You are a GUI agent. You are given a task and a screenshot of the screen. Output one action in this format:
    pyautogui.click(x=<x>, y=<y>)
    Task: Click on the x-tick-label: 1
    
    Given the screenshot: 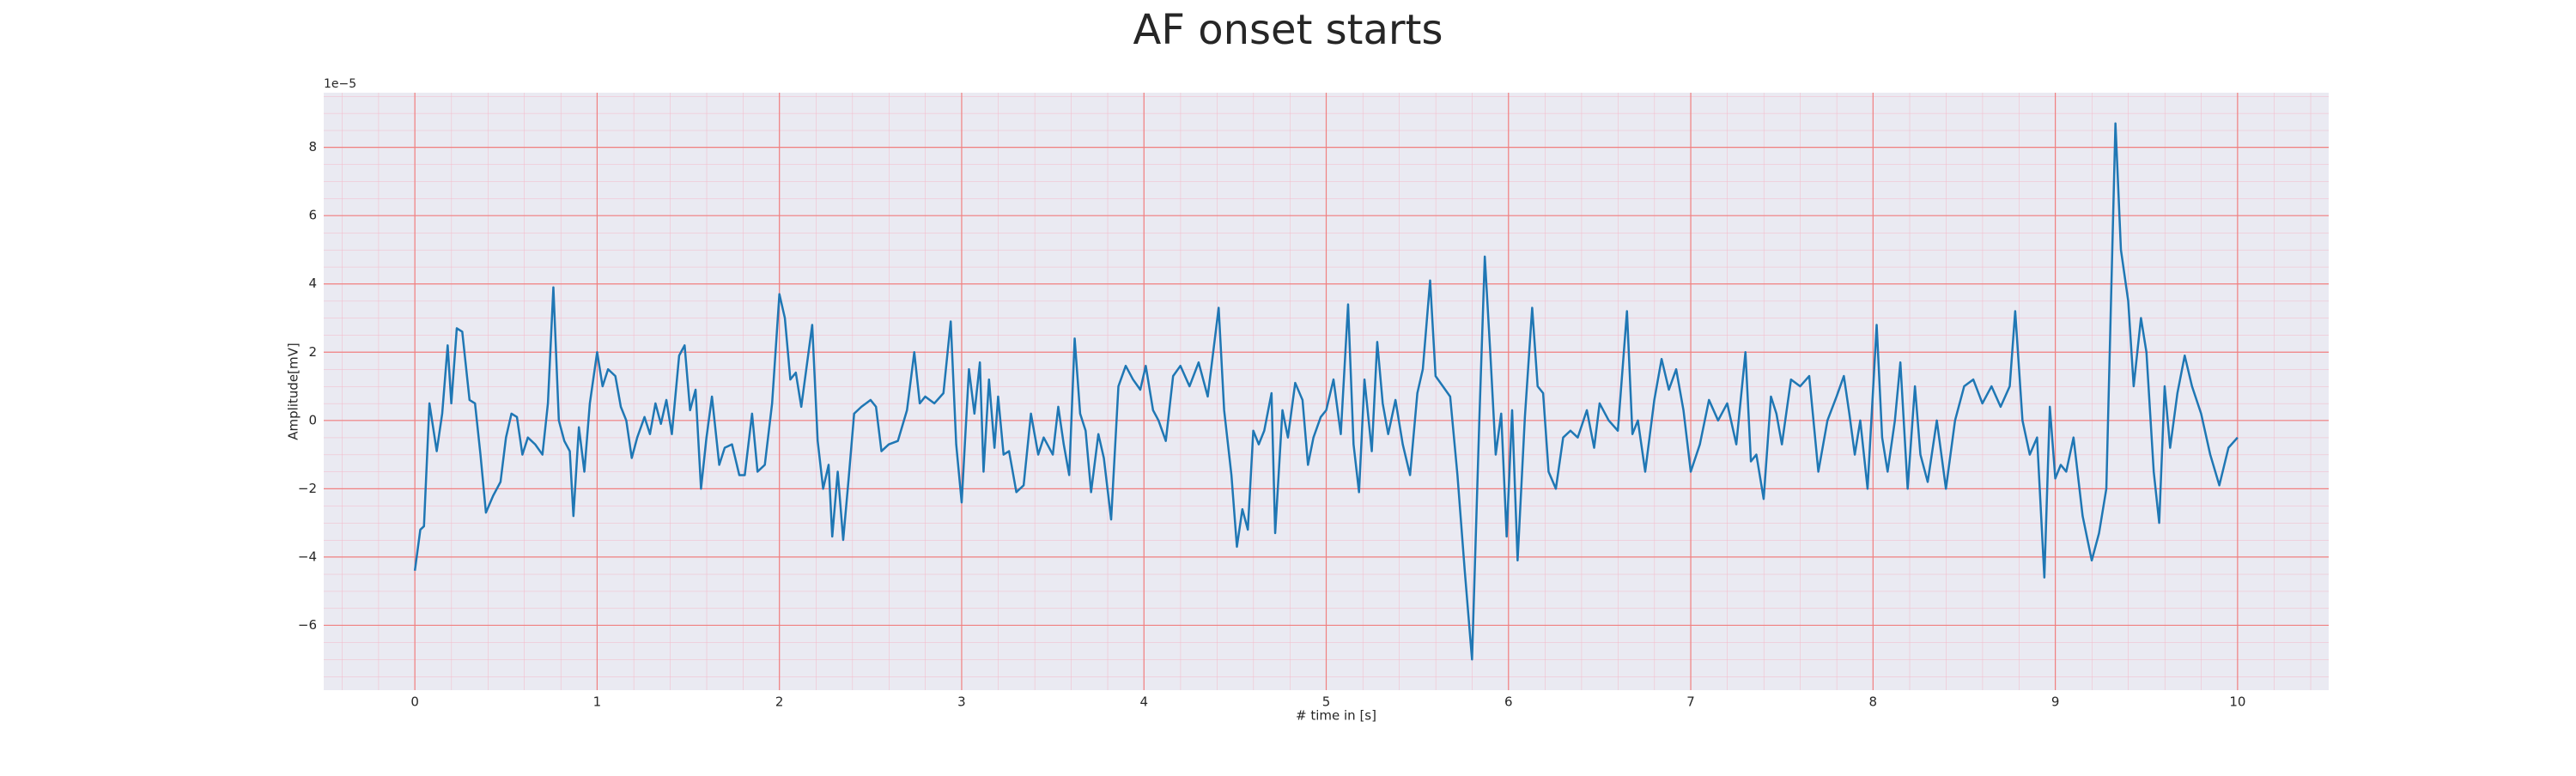 What is the action you would take?
    pyautogui.click(x=597, y=702)
    